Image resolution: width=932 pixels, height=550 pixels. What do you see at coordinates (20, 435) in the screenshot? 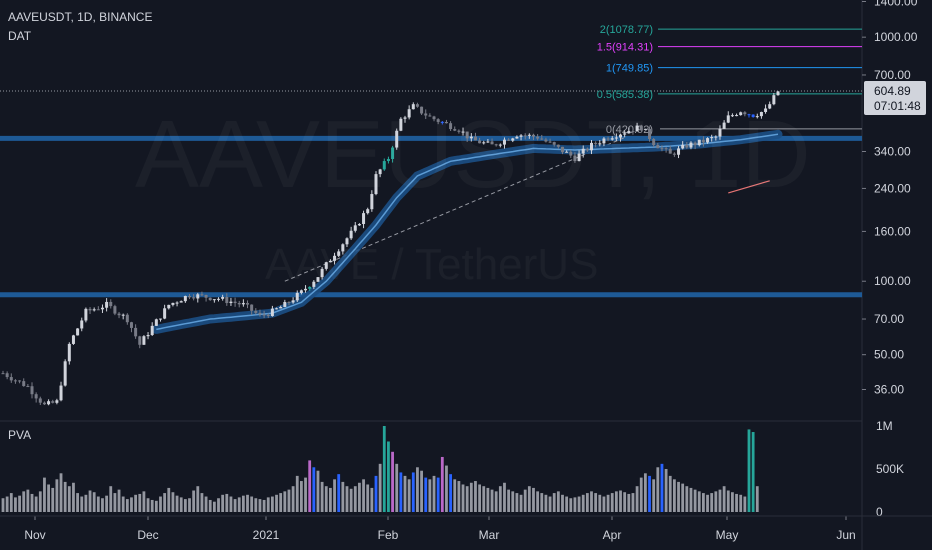
I see `volume-pane-label: PVA` at bounding box center [20, 435].